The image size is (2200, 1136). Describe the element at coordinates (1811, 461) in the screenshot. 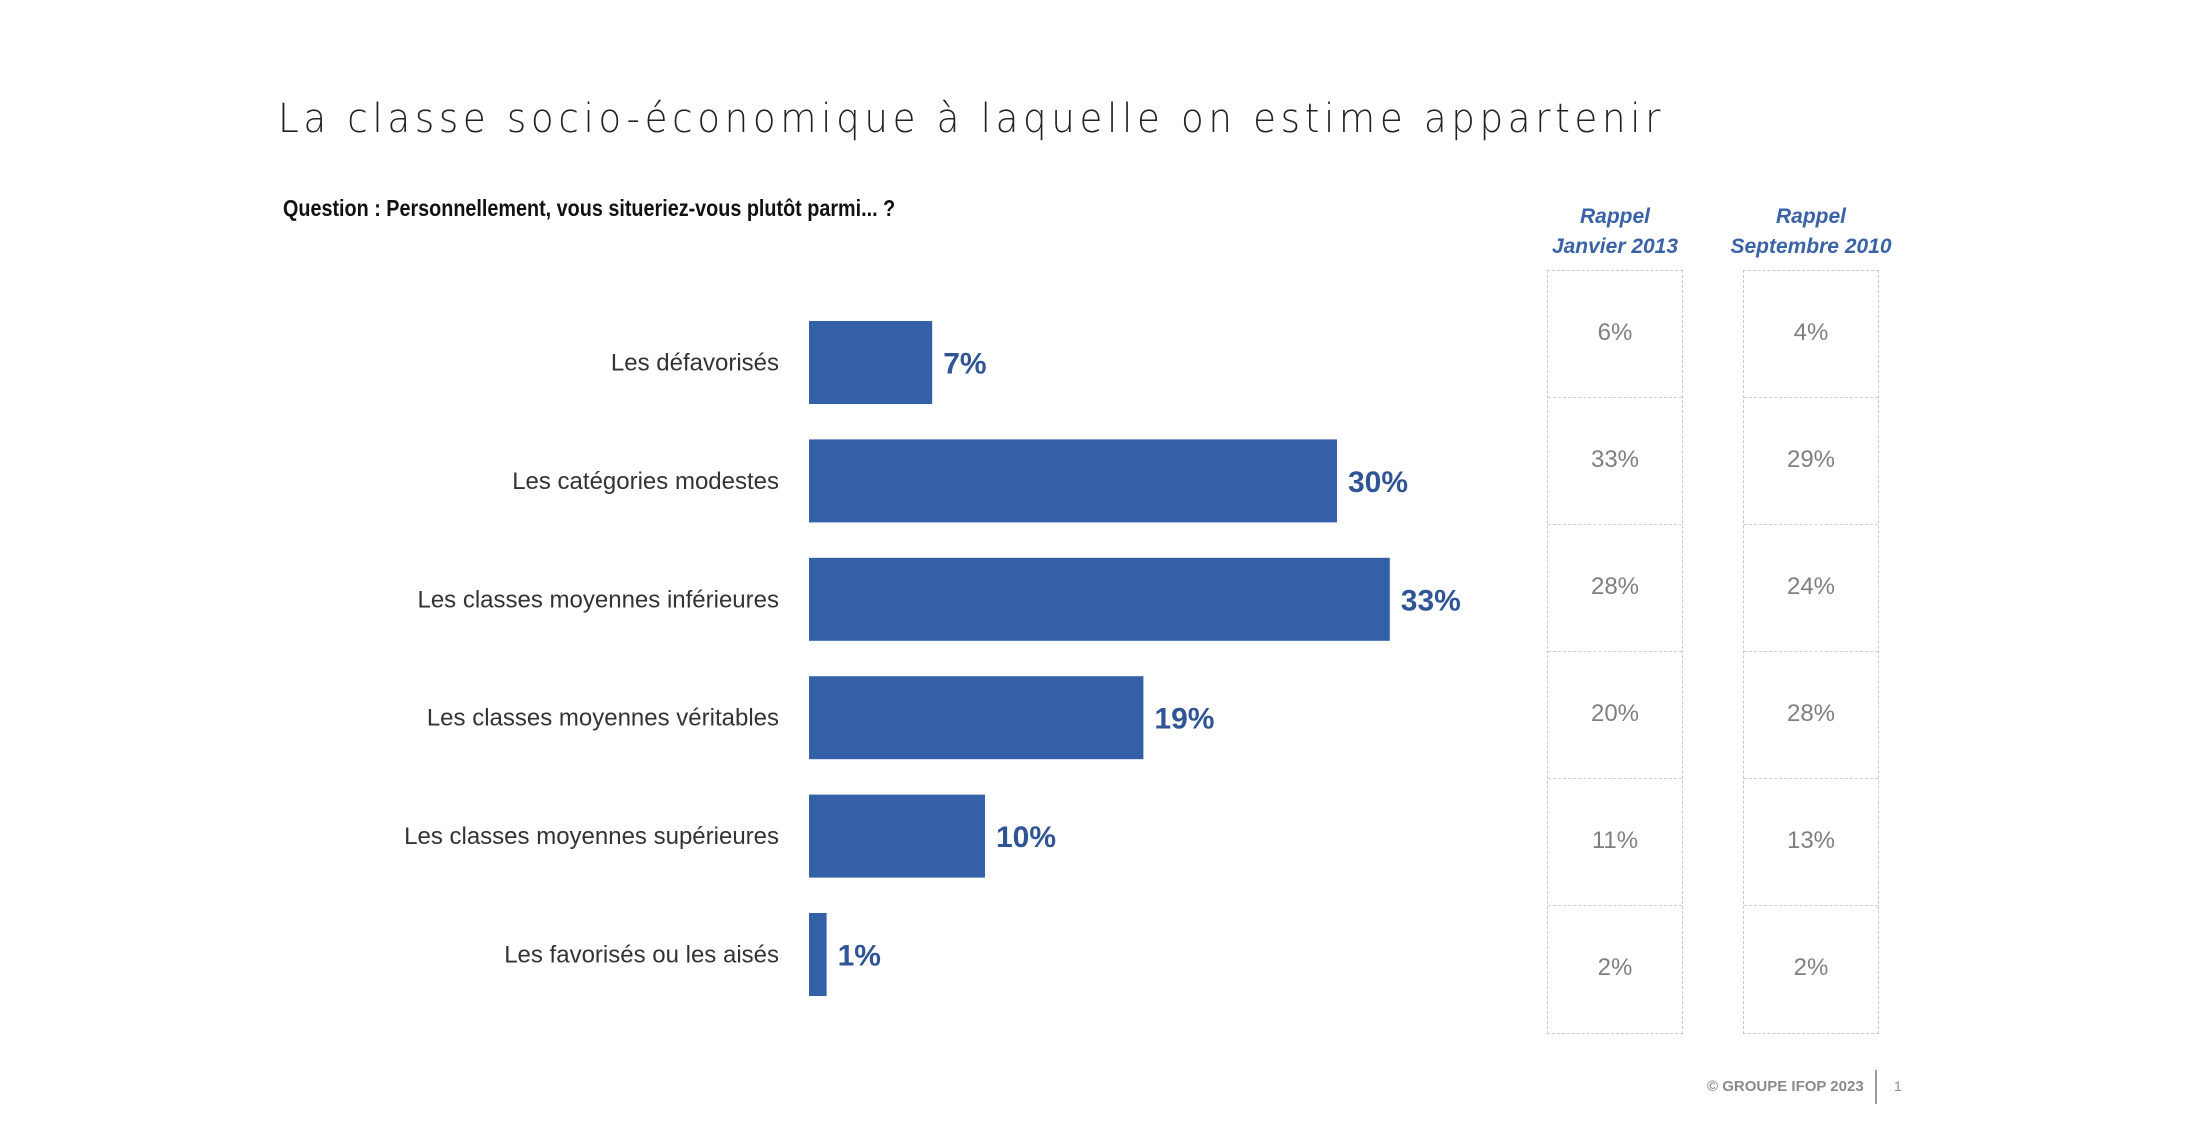

I see `recall-cell: 29%` at that location.